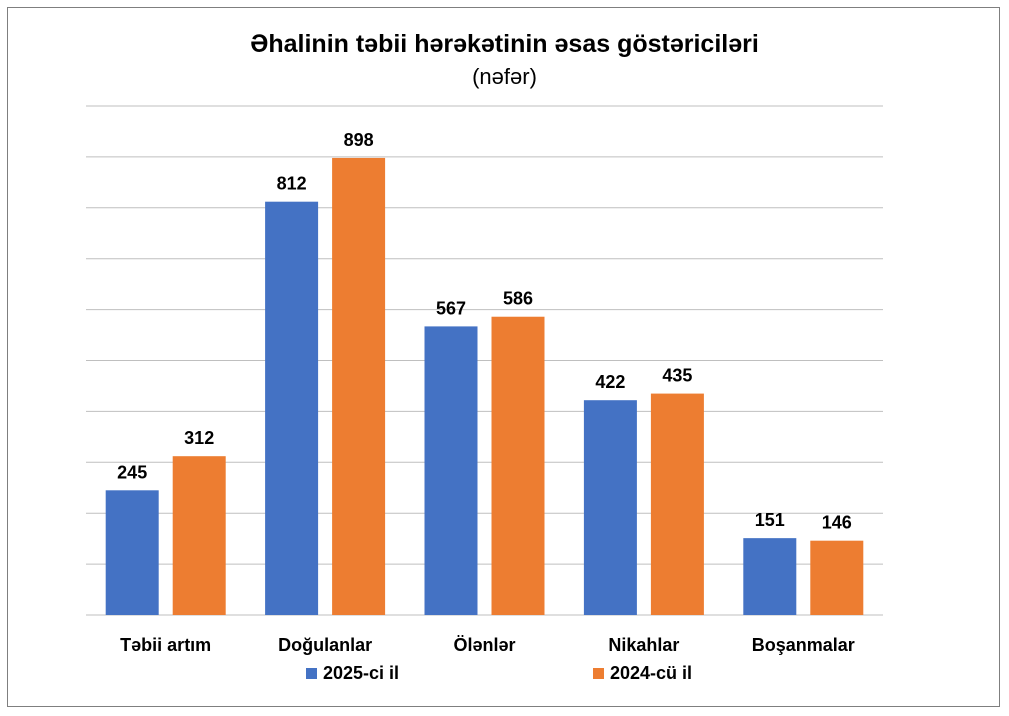 The height and width of the screenshot is (716, 1009). Describe the element at coordinates (199, 438) in the screenshot. I see `data-label: 312` at that location.